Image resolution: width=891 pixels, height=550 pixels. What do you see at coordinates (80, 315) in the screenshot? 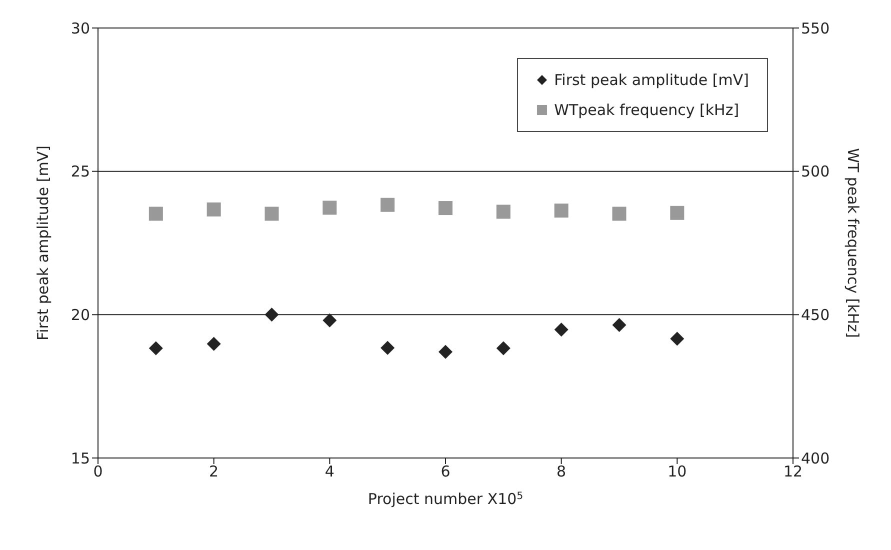
I see `y-tick-label: 20` at bounding box center [80, 315].